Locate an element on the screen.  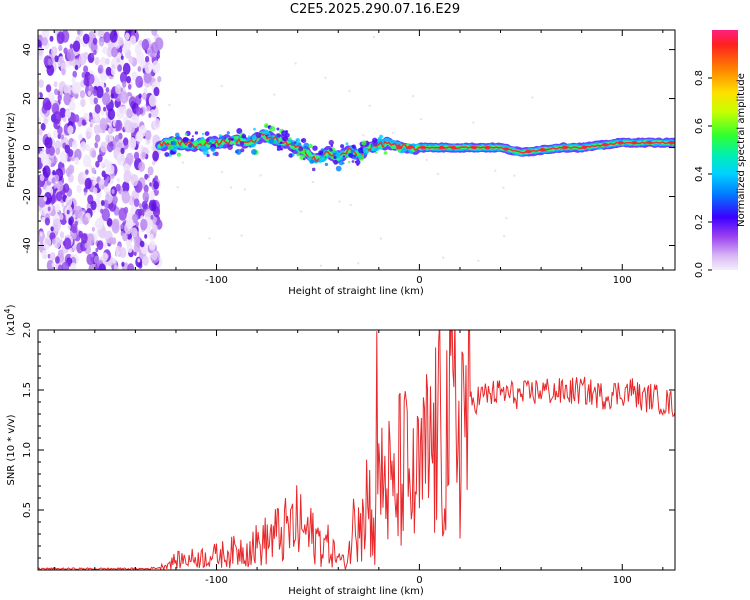
x-tick-label: 100 is located at coordinates (622, 580).